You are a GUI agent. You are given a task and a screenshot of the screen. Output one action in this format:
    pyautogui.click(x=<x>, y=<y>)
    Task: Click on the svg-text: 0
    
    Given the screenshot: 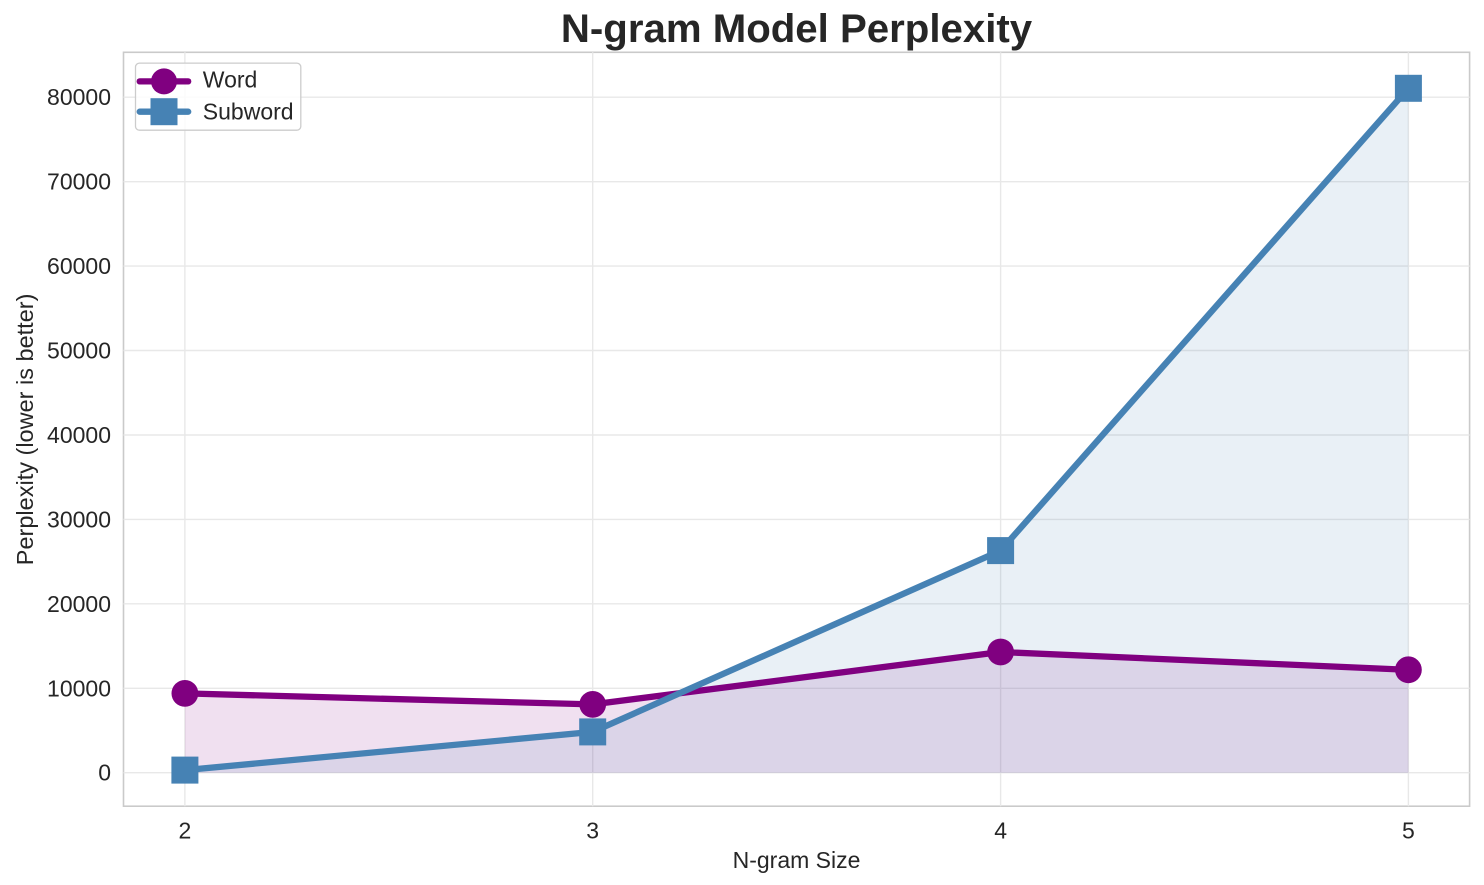 What is the action you would take?
    pyautogui.click(x=104, y=773)
    